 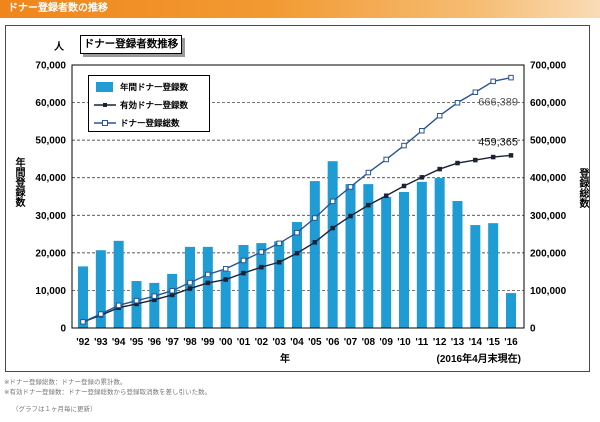 What do you see at coordinates (476, 342) in the screenshot?
I see `x-tick-label: '14` at bounding box center [476, 342].